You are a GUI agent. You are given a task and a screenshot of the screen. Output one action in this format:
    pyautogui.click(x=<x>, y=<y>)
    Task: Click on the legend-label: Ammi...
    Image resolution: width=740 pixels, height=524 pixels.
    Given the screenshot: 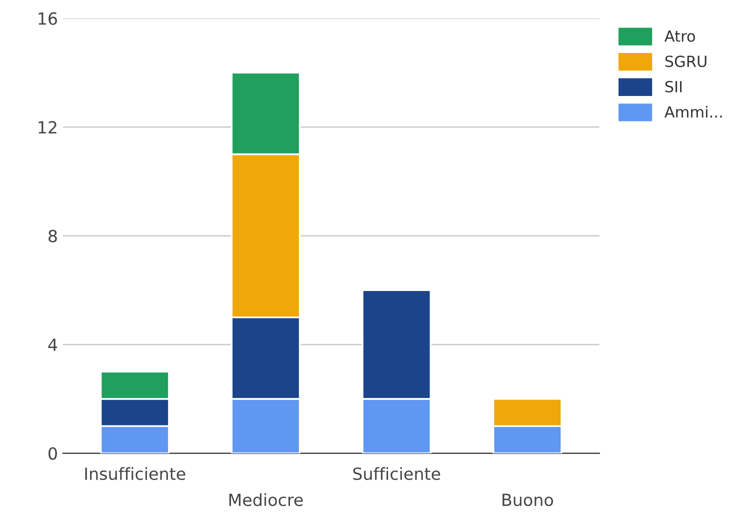 What is the action you would take?
    pyautogui.click(x=693, y=112)
    